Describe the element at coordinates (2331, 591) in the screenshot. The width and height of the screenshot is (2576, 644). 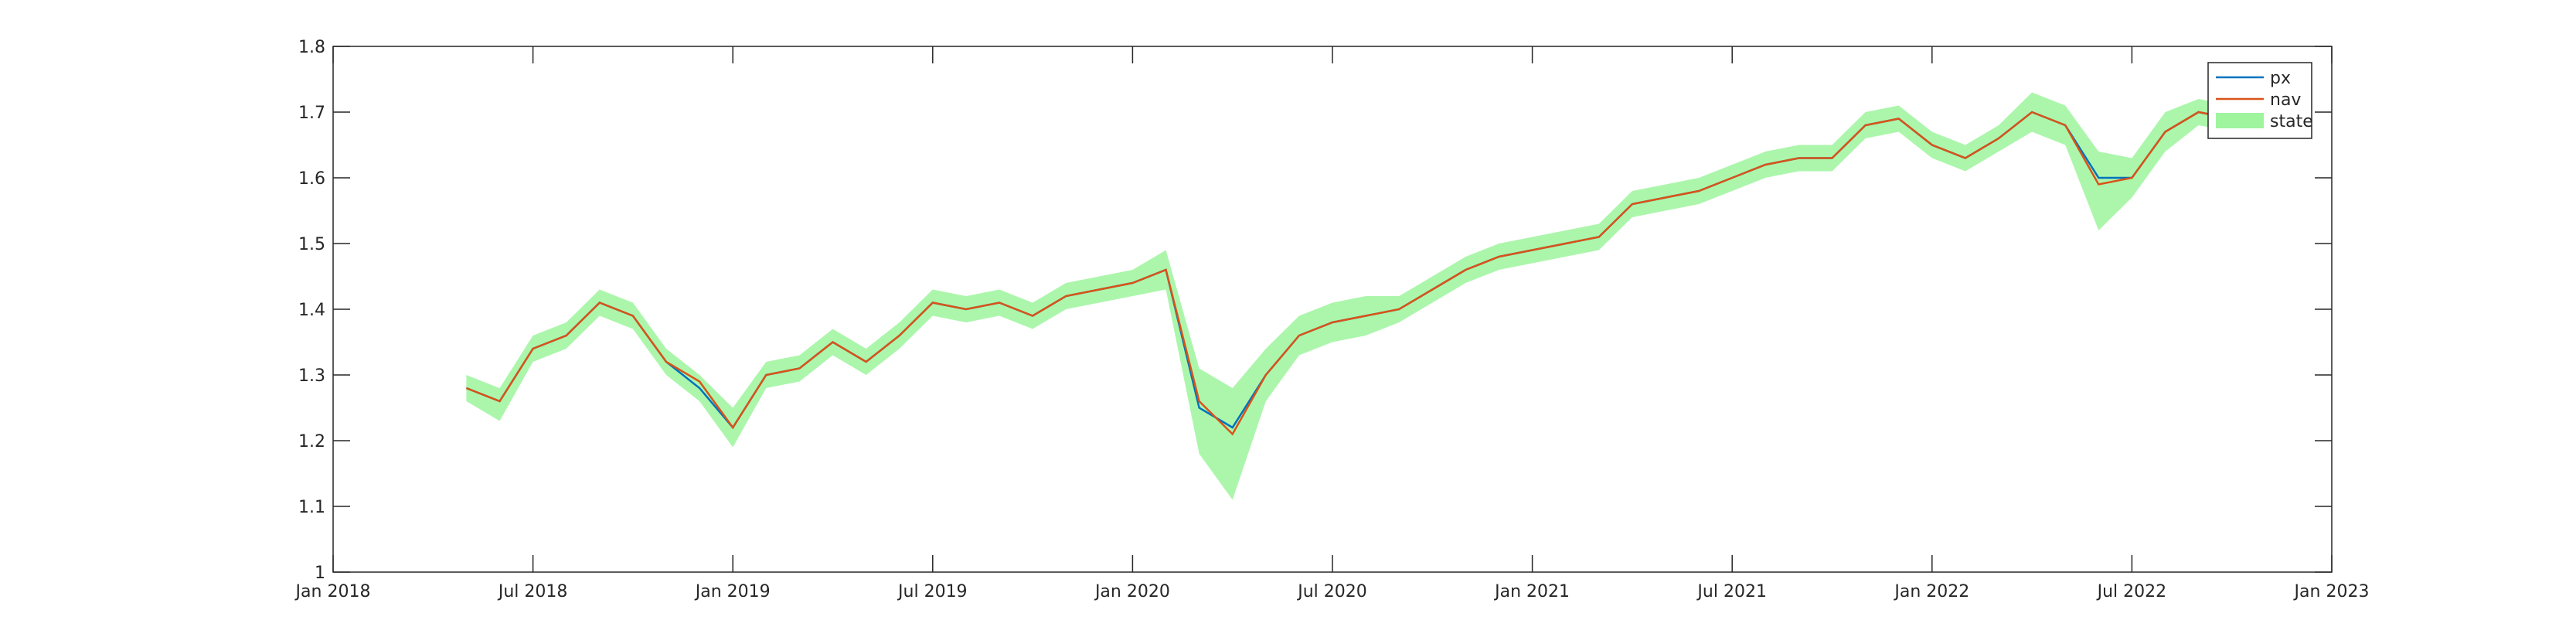
I see `x-tick-label: Jan 2023` at that location.